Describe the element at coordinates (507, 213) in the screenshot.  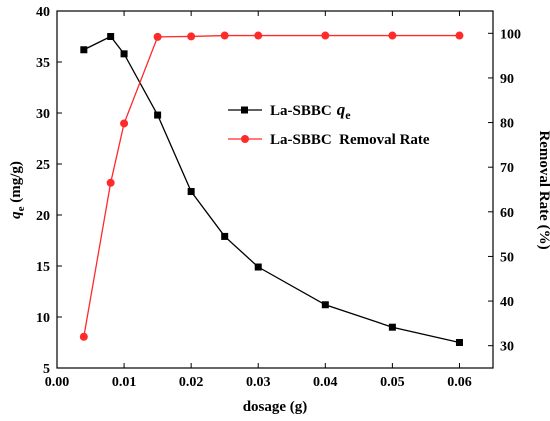
I see `y-right-tick-label: 60` at that location.